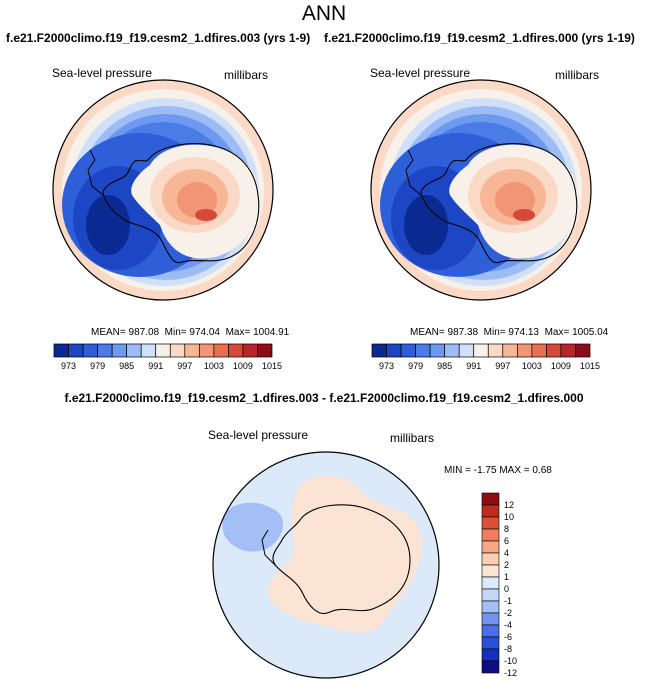 This screenshot has height=683, width=648. Describe the element at coordinates (473, 366) in the screenshot. I see `panel-2-colorbar-tick-label: 991` at that location.